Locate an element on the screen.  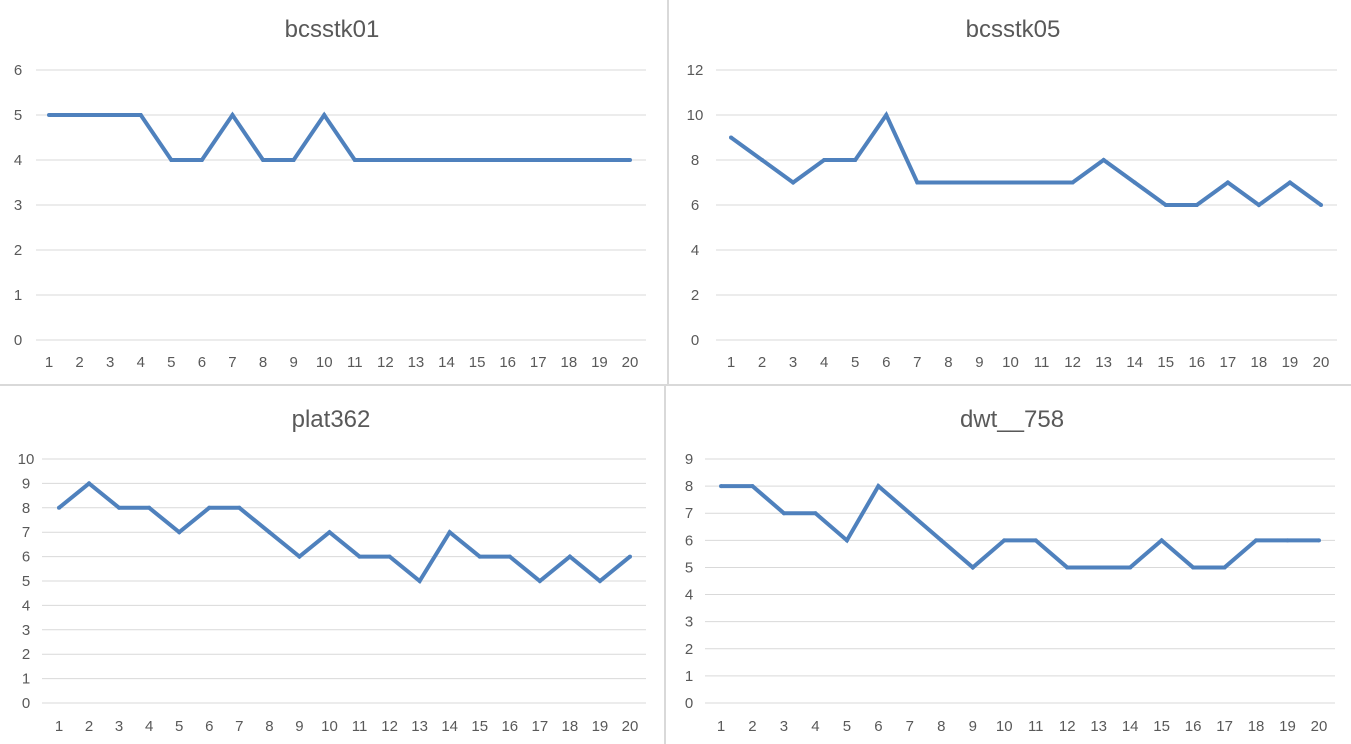
x-tick-label: 10 is located at coordinates (329, 726).